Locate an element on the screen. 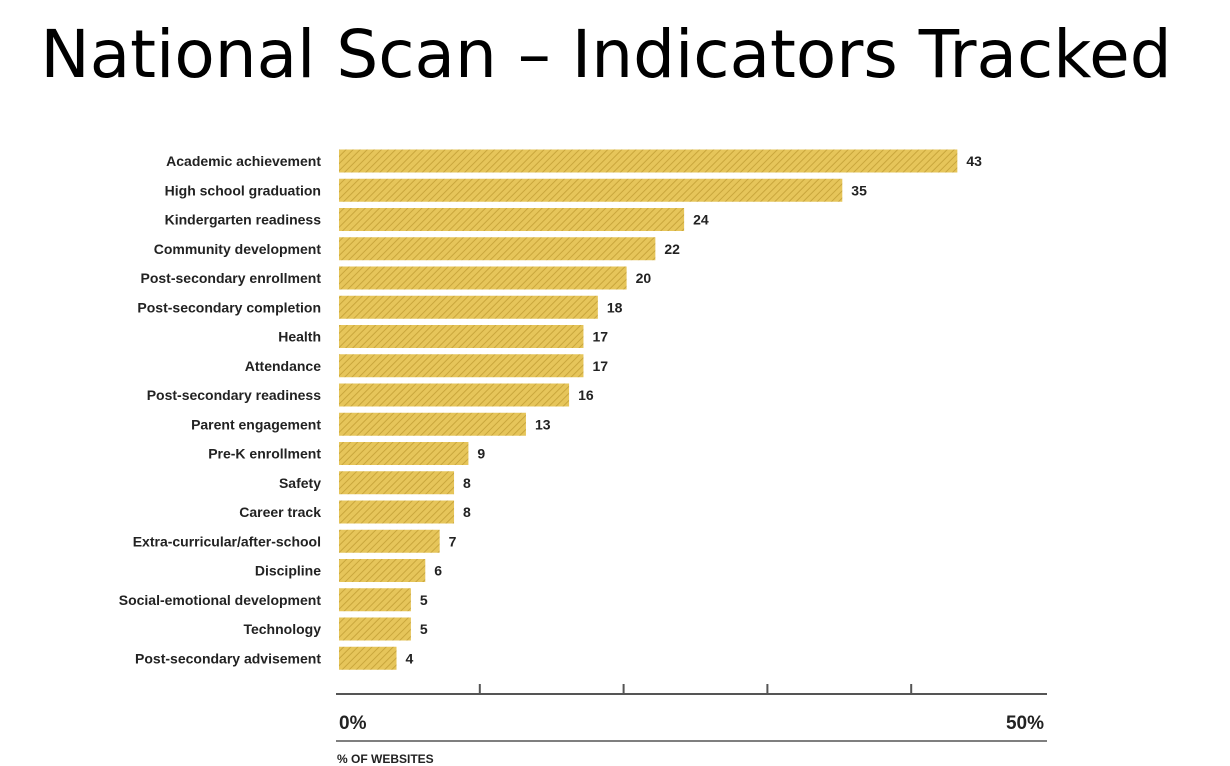  category-label: Career track is located at coordinates (280, 512).